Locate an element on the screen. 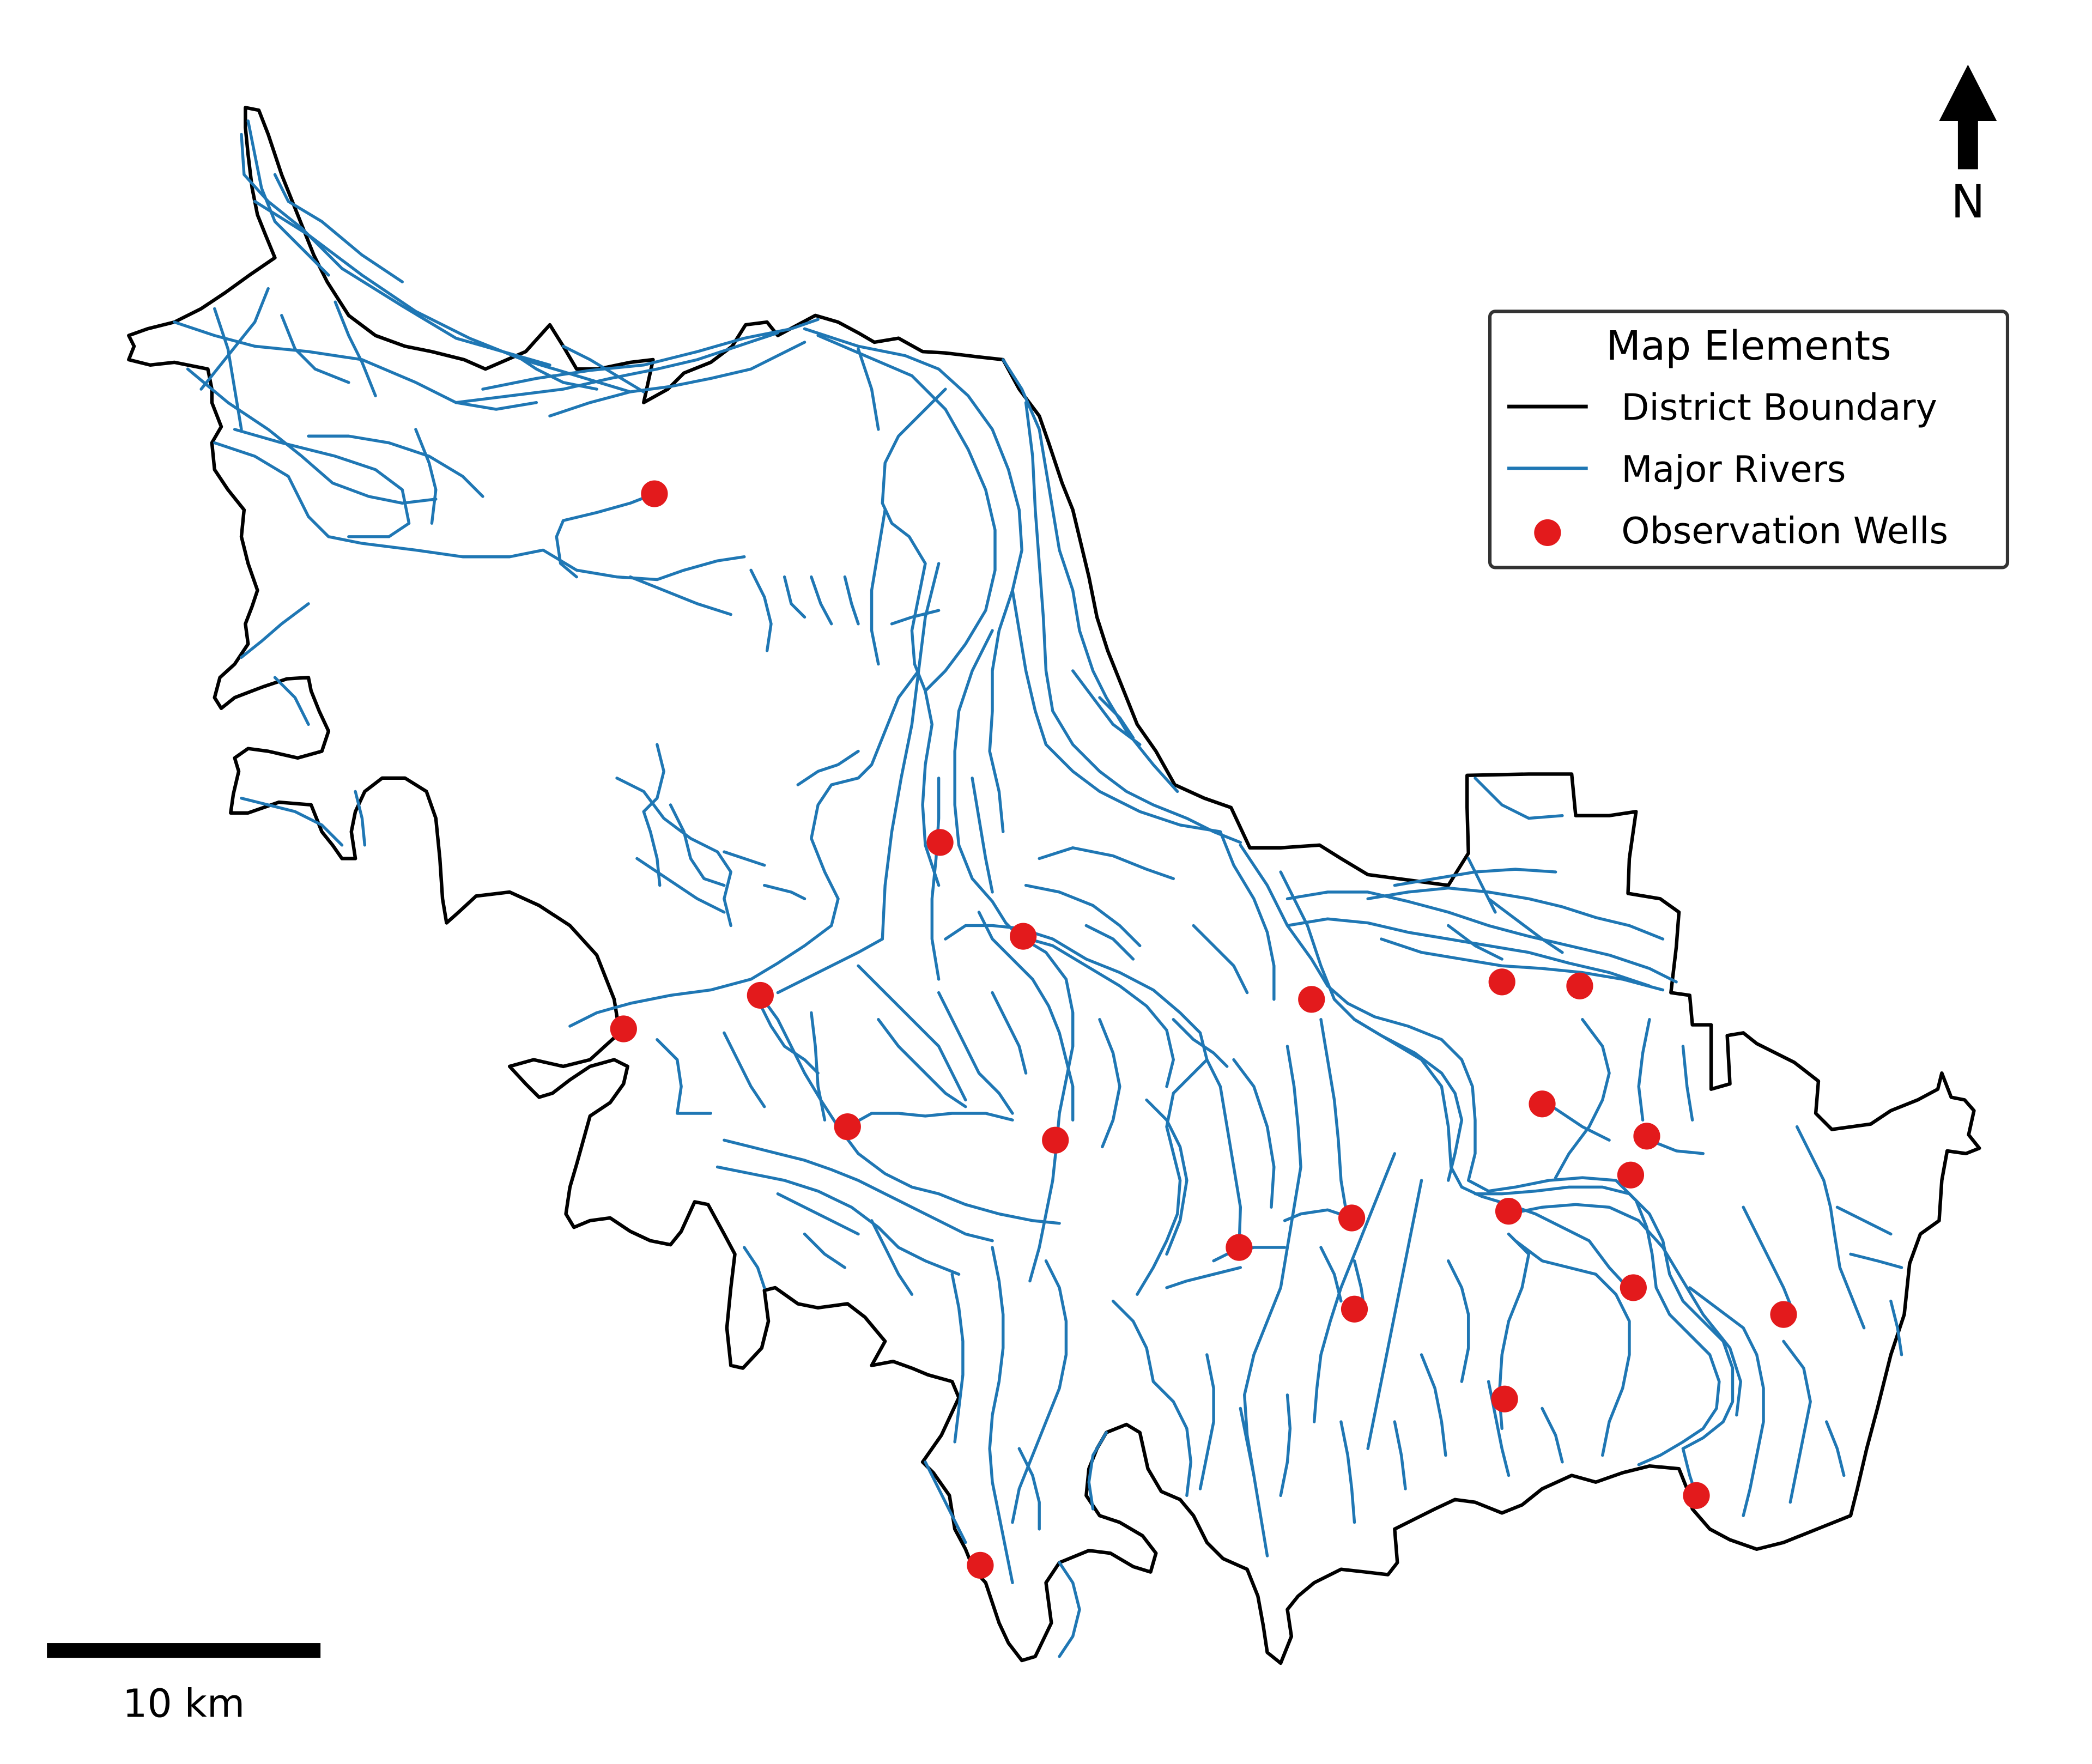  legend-box is located at coordinates (1749, 439).